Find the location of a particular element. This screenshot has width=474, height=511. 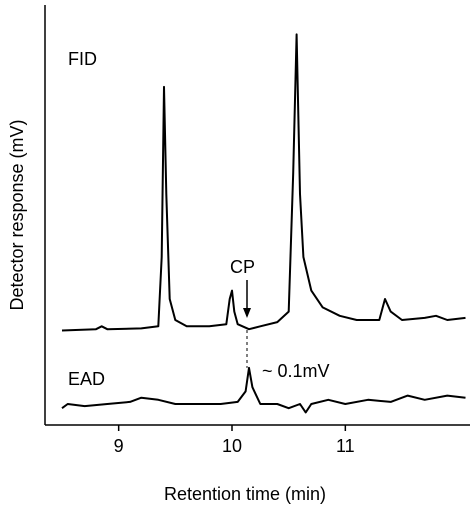

annotation: CP is located at coordinates (242, 267).